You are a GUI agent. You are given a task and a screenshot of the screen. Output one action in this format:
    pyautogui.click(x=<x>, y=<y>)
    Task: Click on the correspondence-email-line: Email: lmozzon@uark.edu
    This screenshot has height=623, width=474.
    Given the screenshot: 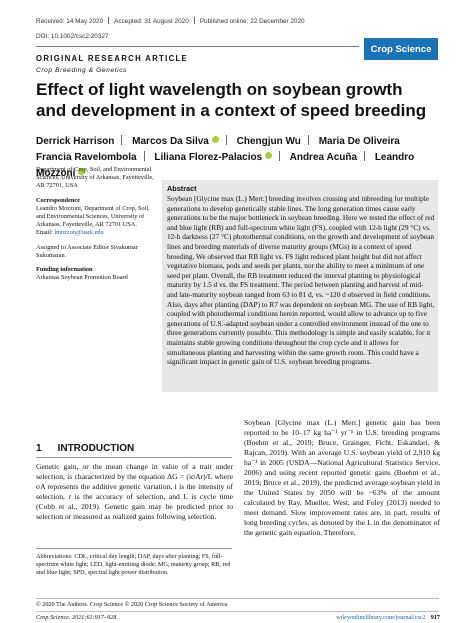 What is the action you would take?
    pyautogui.click(x=98, y=233)
    